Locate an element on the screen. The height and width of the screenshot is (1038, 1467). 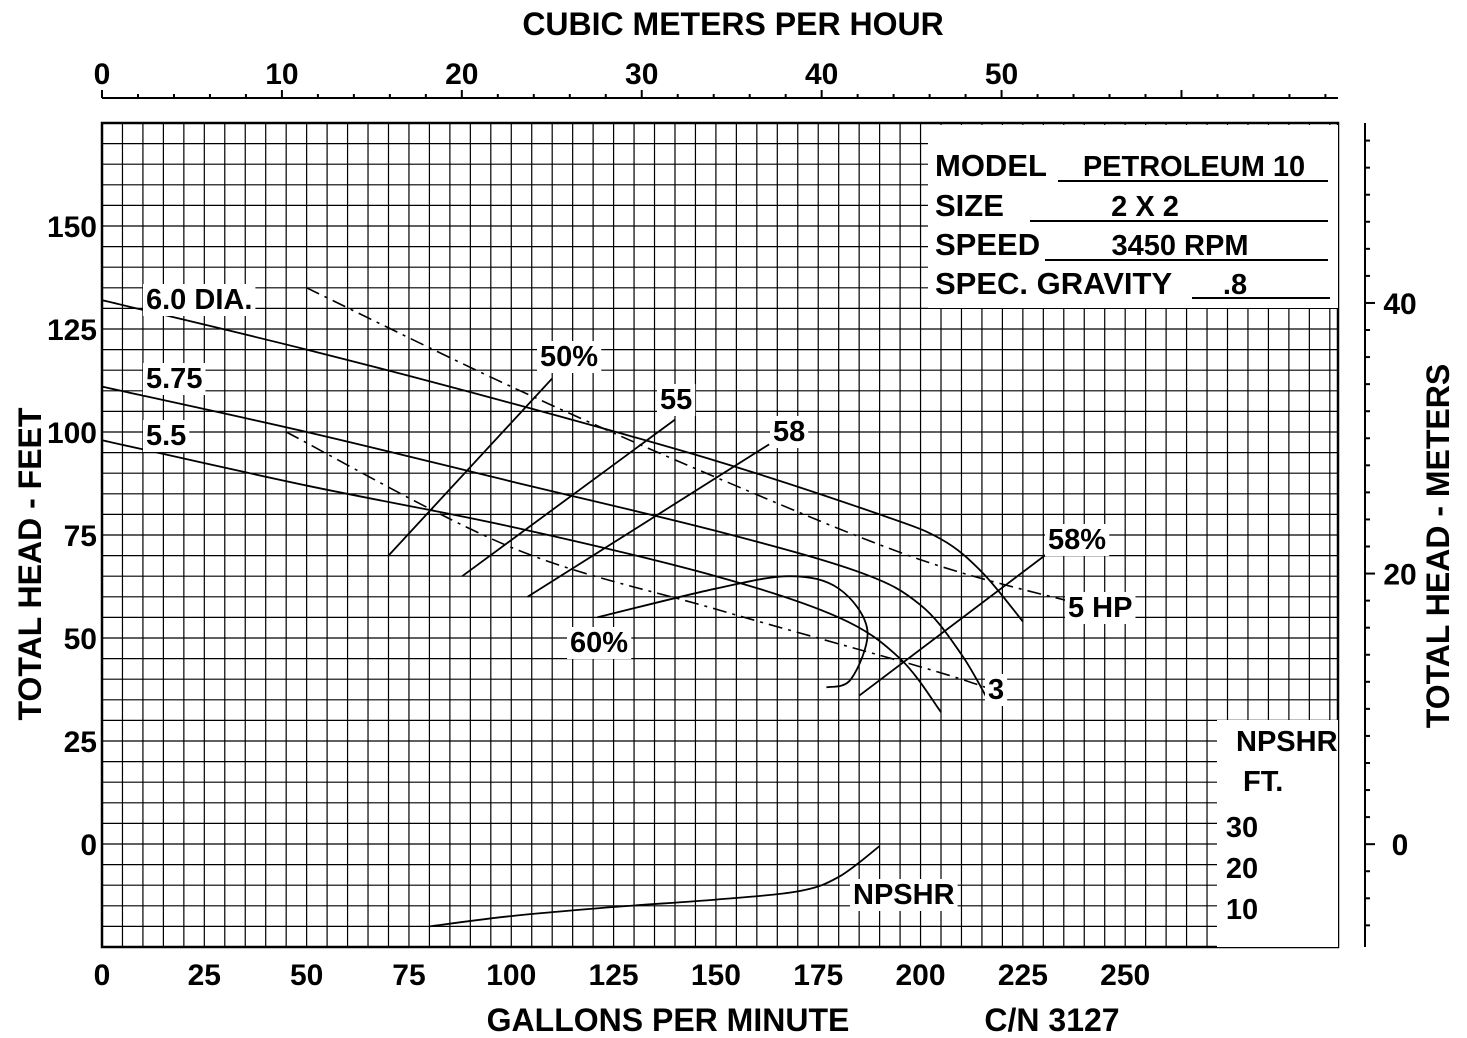
horsepower-line-label: 5 HP is located at coordinates (1100, 608).